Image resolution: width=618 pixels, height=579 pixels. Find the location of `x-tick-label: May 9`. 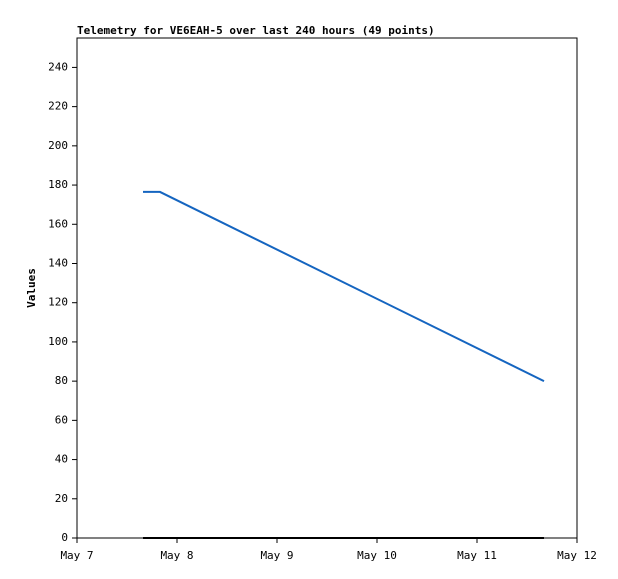

x-tick-label: May 9 is located at coordinates (276, 555).